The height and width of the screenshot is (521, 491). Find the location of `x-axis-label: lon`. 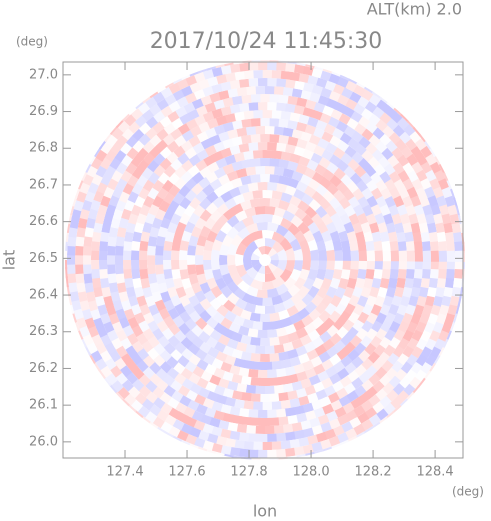

x-axis-label: lon is located at coordinates (265, 511).